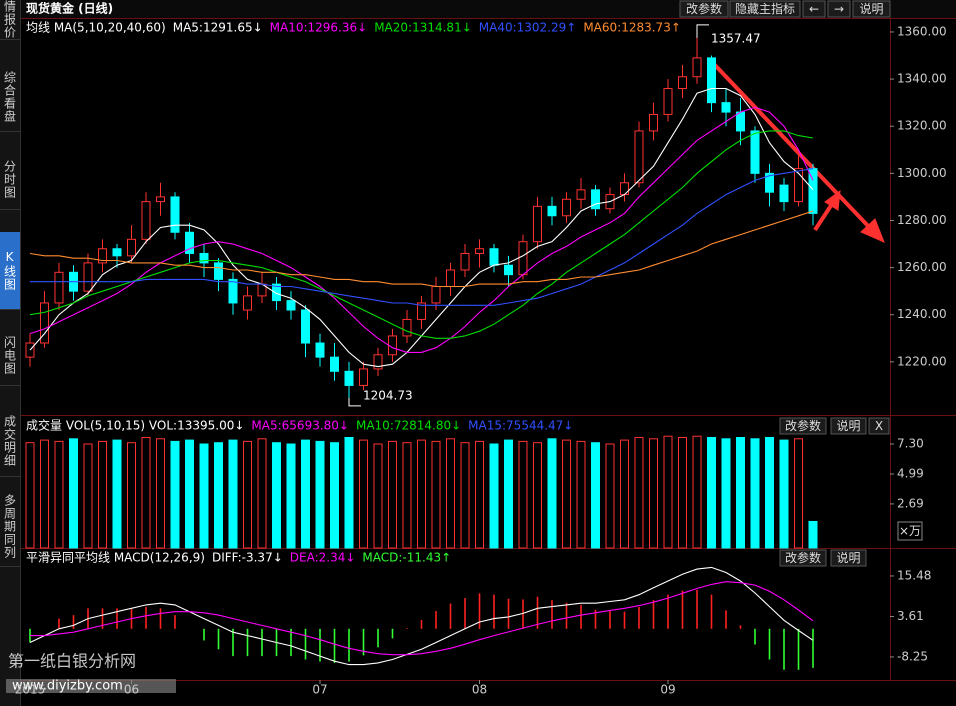  Describe the element at coordinates (10, 441) in the screenshot. I see `sidebar-tab: 成交明细` at that location.